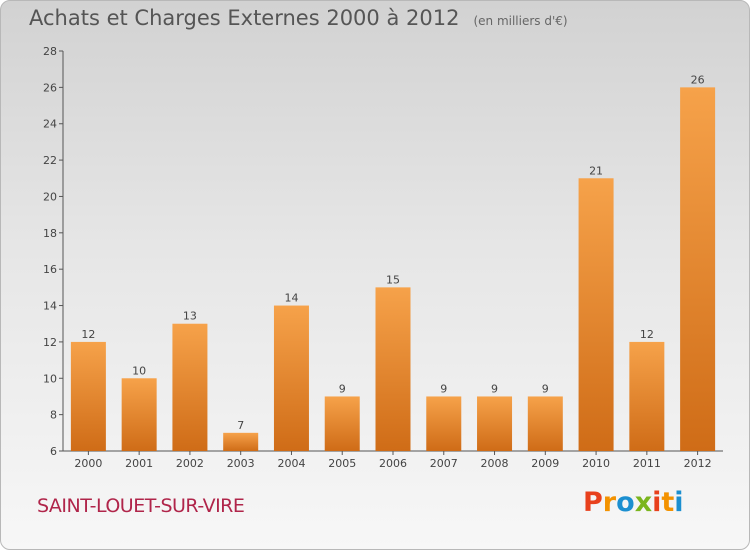 The height and width of the screenshot is (550, 750). What do you see at coordinates (668, 502) in the screenshot?
I see `logo-letter: t` at bounding box center [668, 502].